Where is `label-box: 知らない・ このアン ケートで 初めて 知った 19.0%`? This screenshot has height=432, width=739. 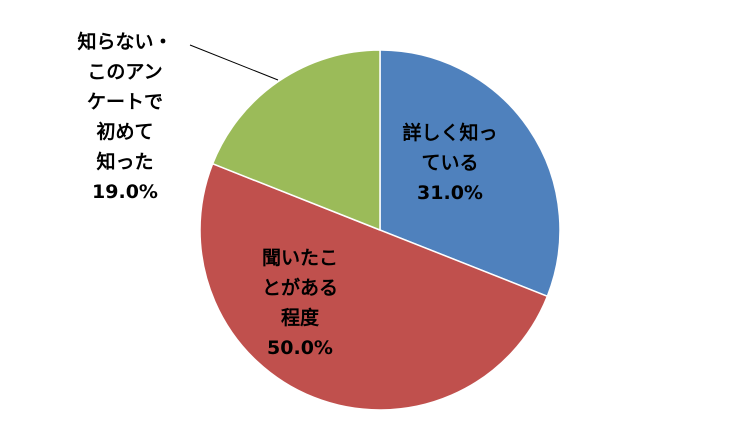 label-box: 知らない・ このアン ケートで 初めて 知った 19.0% is located at coordinates (125, 117).